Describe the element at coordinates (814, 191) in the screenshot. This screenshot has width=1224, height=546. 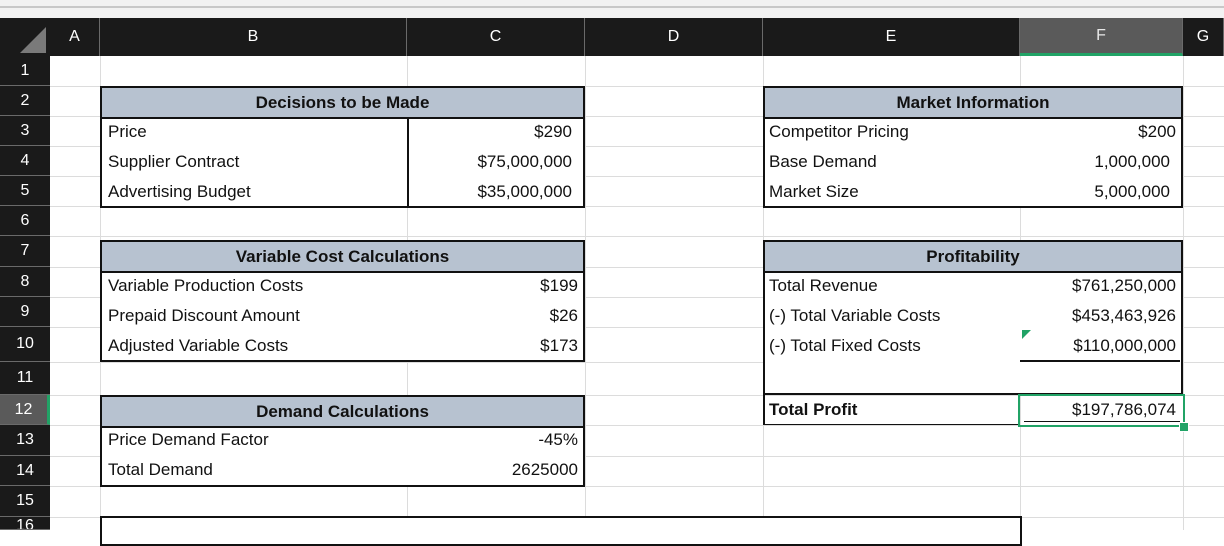
I see `market-size-label: Market Size` at that location.